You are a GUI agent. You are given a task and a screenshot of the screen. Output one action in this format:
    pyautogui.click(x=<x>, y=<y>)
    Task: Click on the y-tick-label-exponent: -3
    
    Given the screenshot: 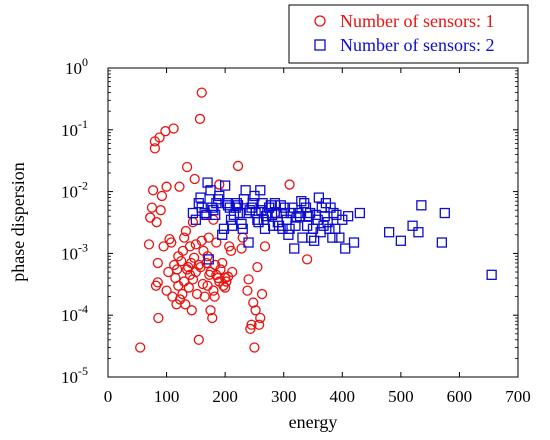 What is the action you would take?
    pyautogui.click(x=83, y=247)
    